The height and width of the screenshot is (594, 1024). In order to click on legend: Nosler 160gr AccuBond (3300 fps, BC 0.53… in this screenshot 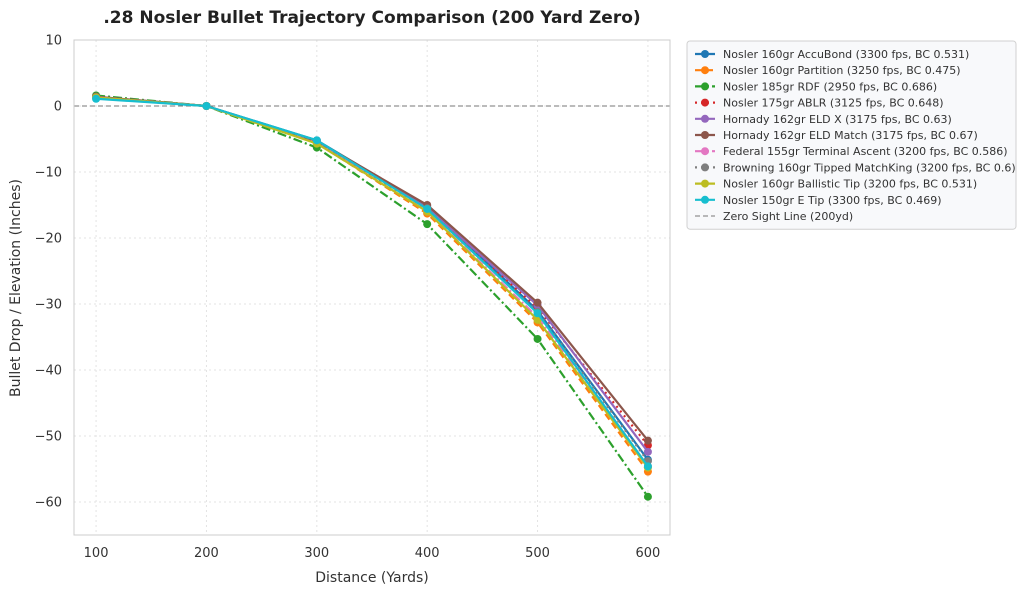, I will do `click(851, 135)`.